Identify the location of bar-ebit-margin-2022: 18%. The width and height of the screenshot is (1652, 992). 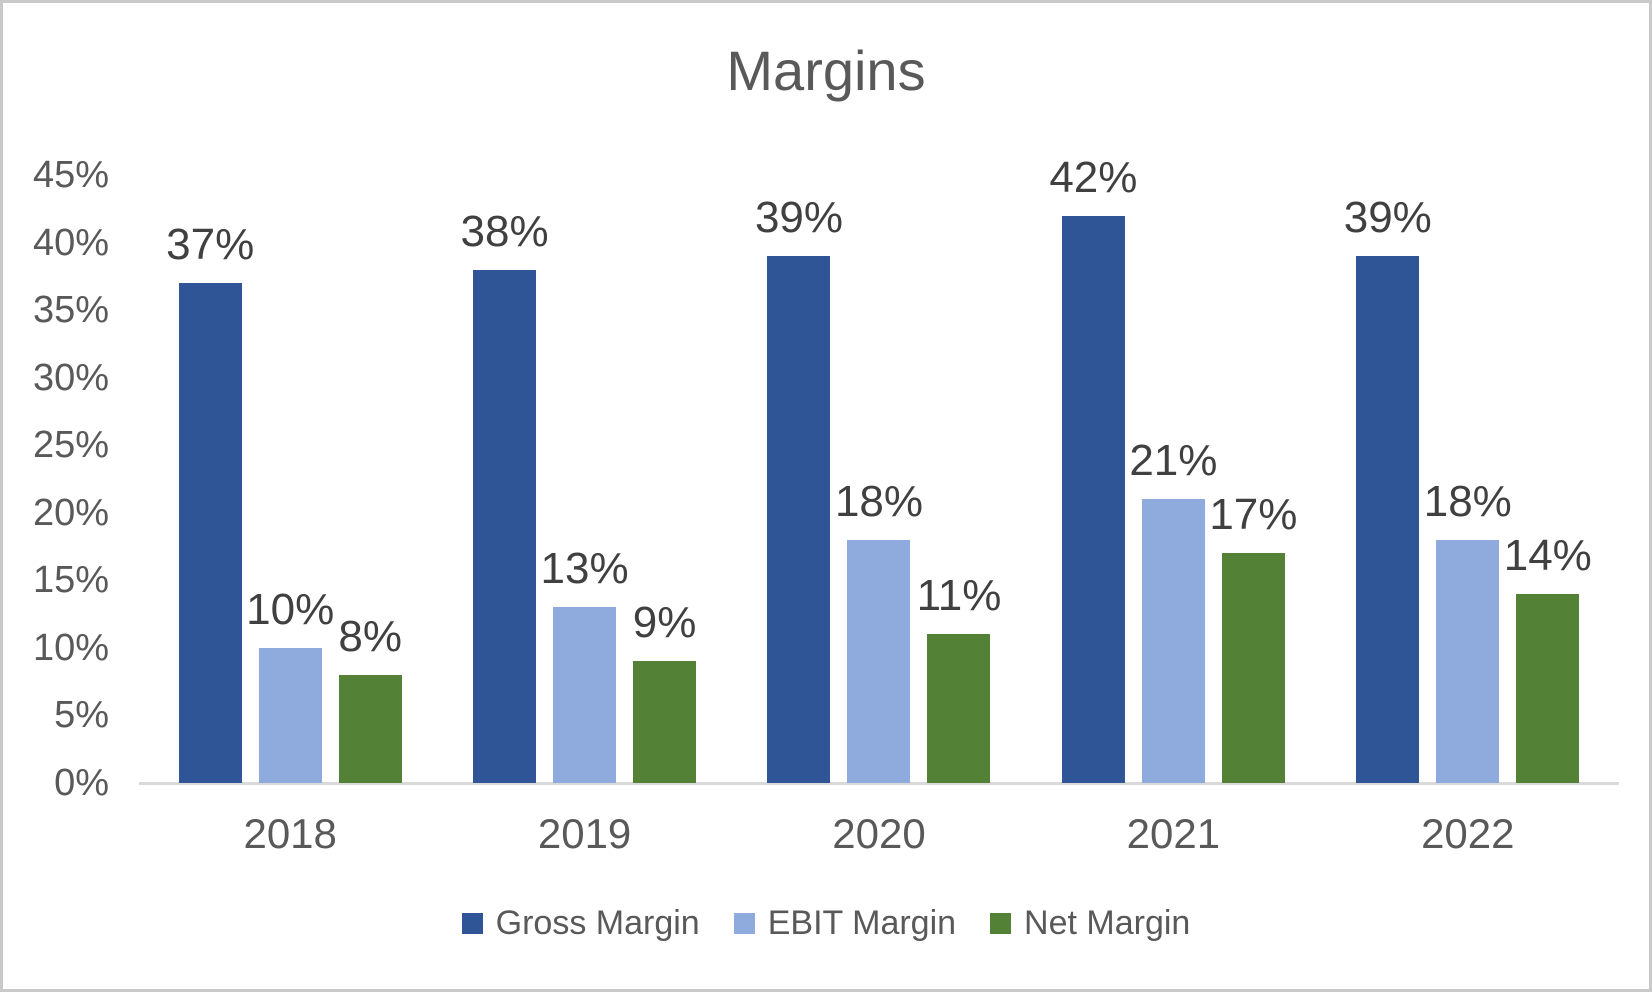
(1468, 631).